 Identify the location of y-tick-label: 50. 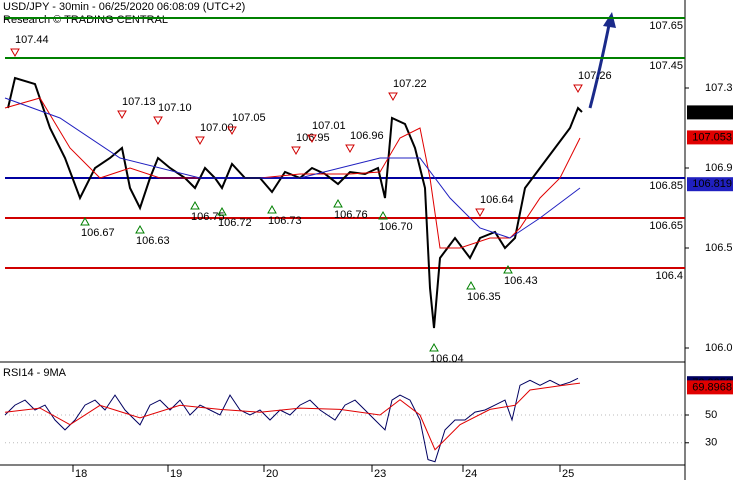
(711, 415).